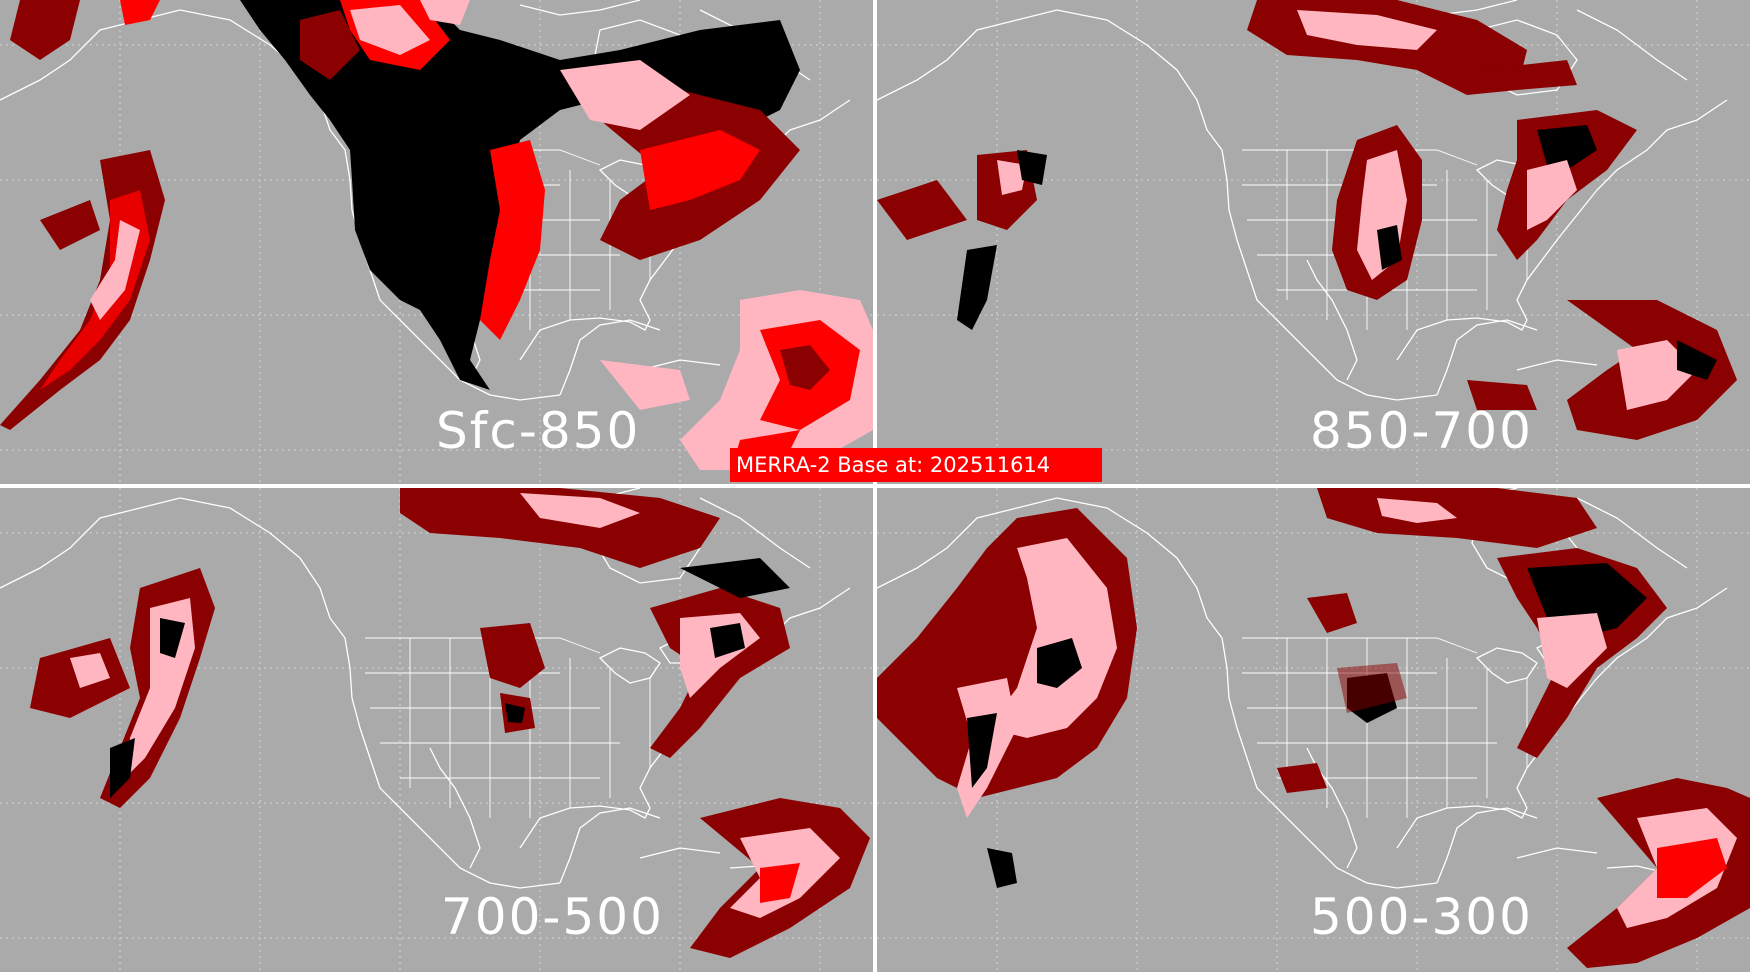  Describe the element at coordinates (552, 917) in the screenshot. I see `panel-label: 700-500` at that location.